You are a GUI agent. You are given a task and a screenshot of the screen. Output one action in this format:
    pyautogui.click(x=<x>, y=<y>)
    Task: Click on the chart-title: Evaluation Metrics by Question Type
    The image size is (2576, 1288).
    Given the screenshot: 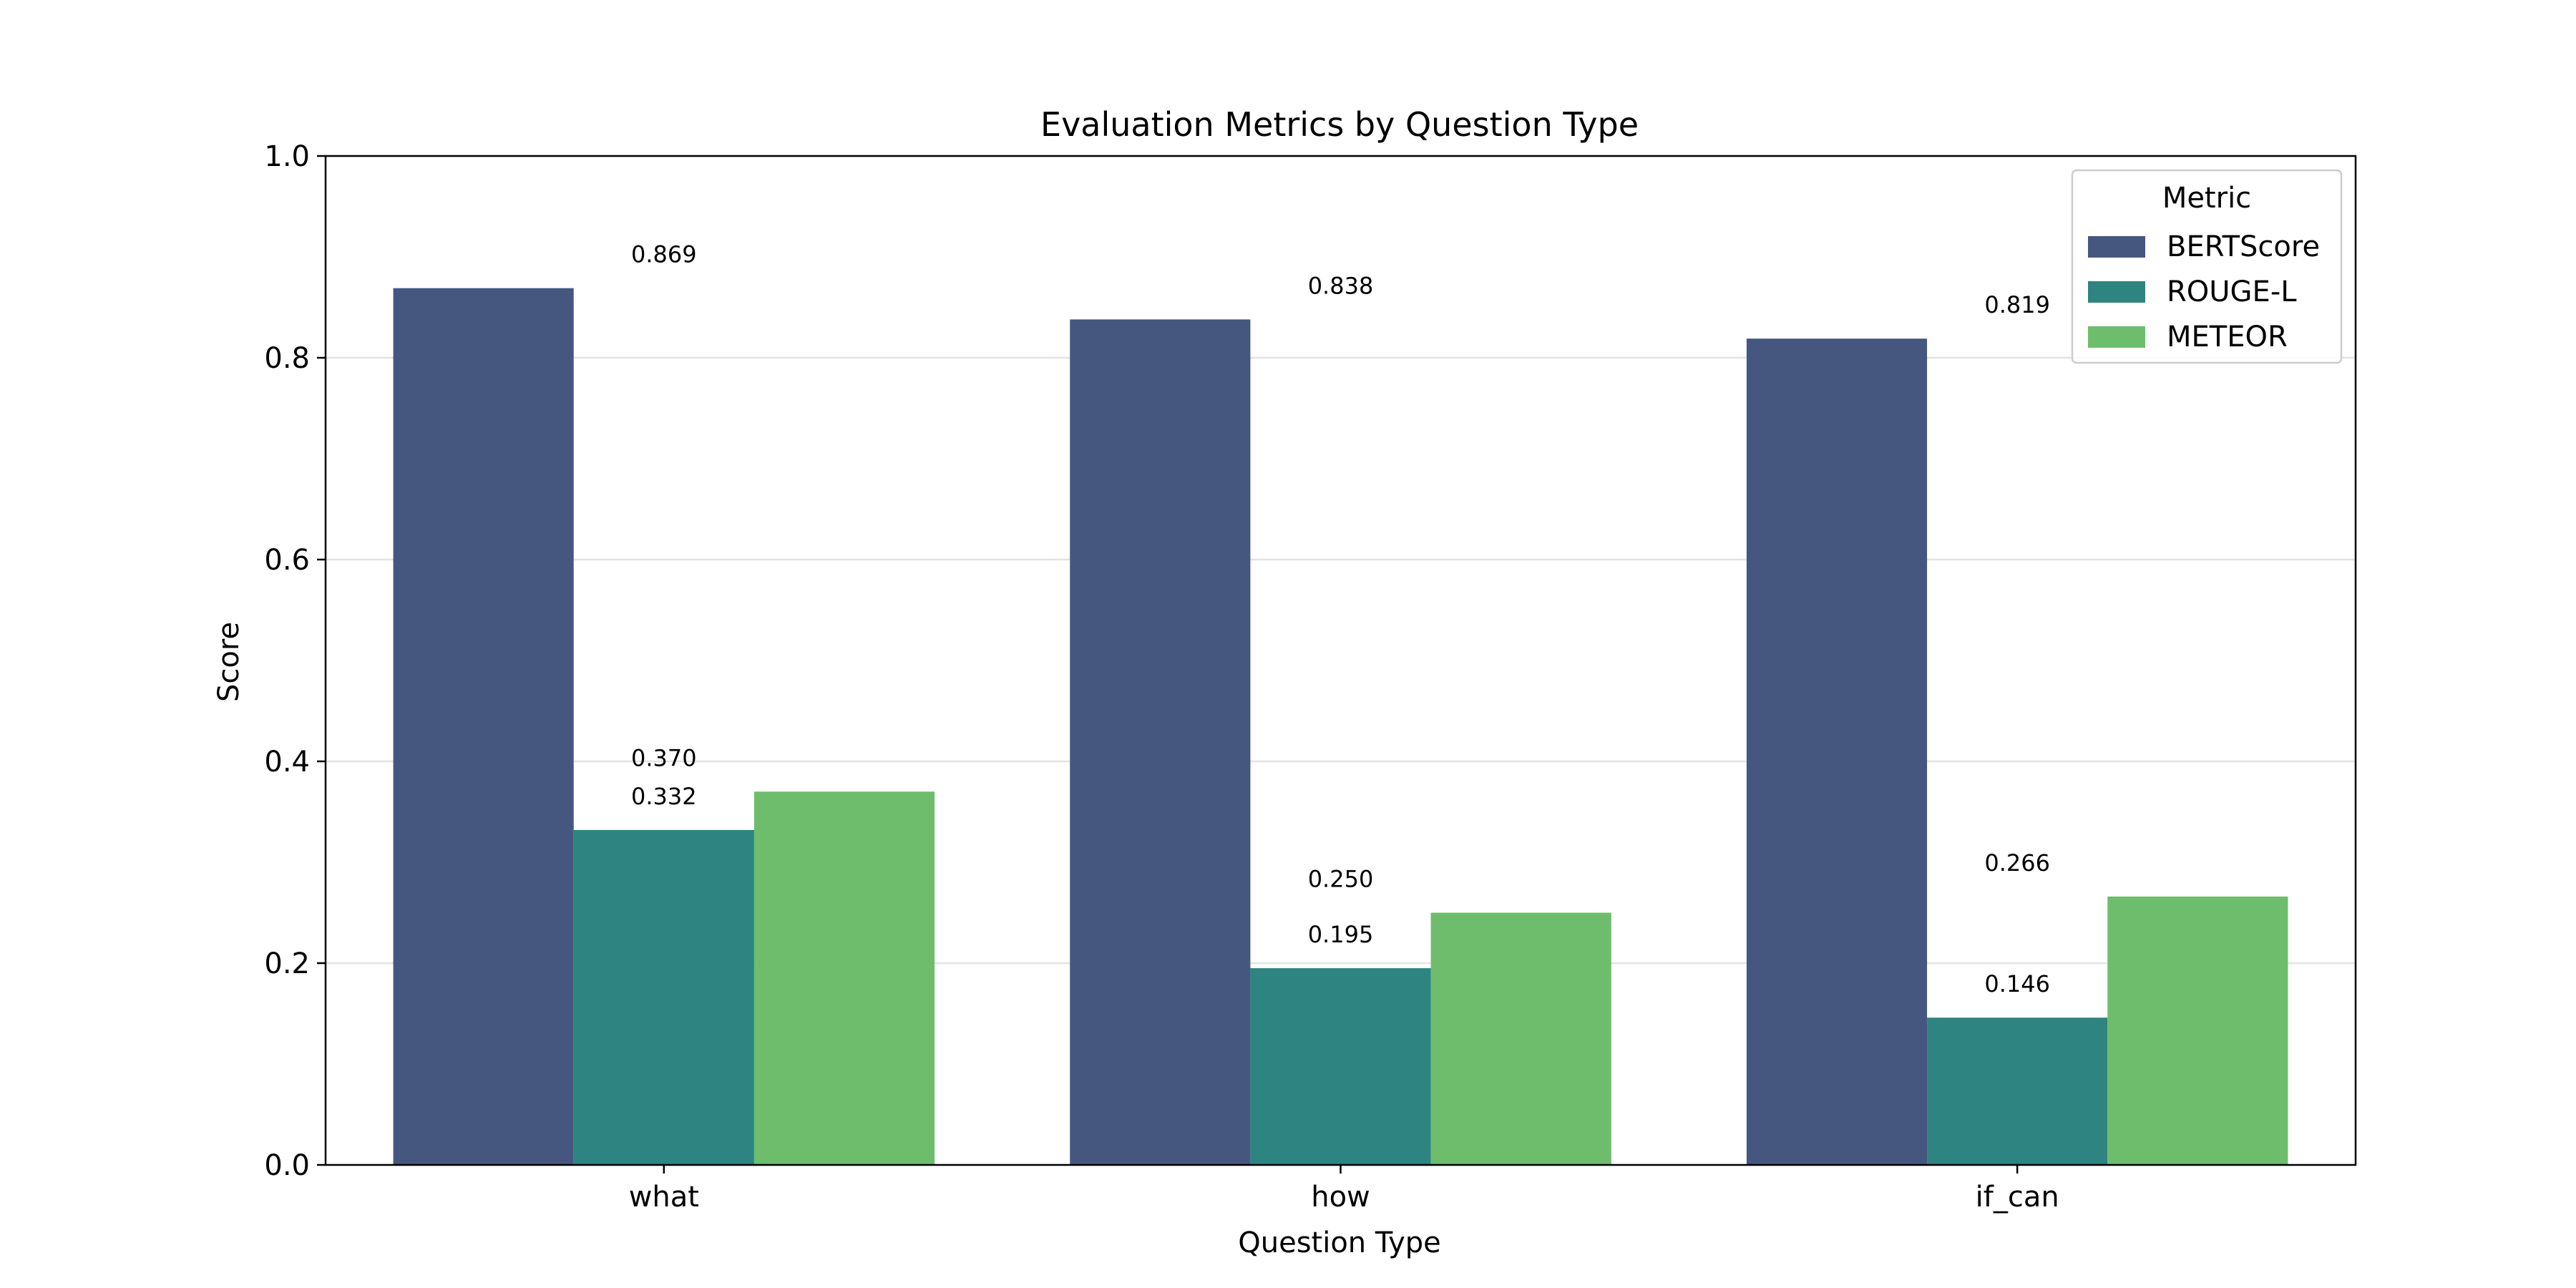 What is the action you would take?
    pyautogui.click(x=1339, y=124)
    